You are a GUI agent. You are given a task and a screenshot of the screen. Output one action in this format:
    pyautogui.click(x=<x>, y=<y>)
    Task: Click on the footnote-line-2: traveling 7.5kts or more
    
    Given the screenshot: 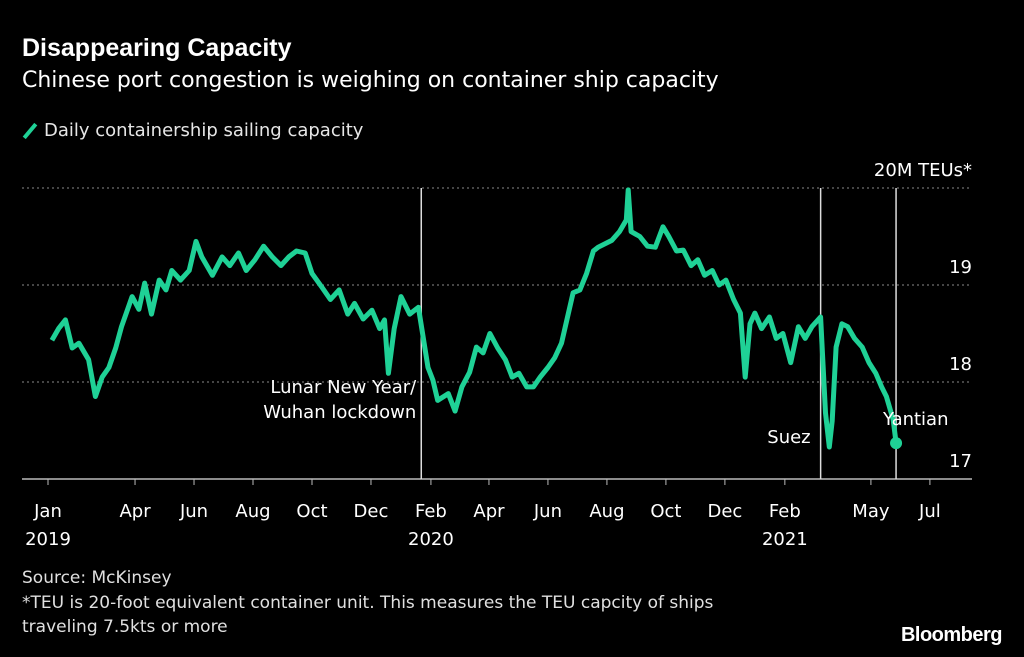 What is the action you would take?
    pyautogui.click(x=125, y=627)
    